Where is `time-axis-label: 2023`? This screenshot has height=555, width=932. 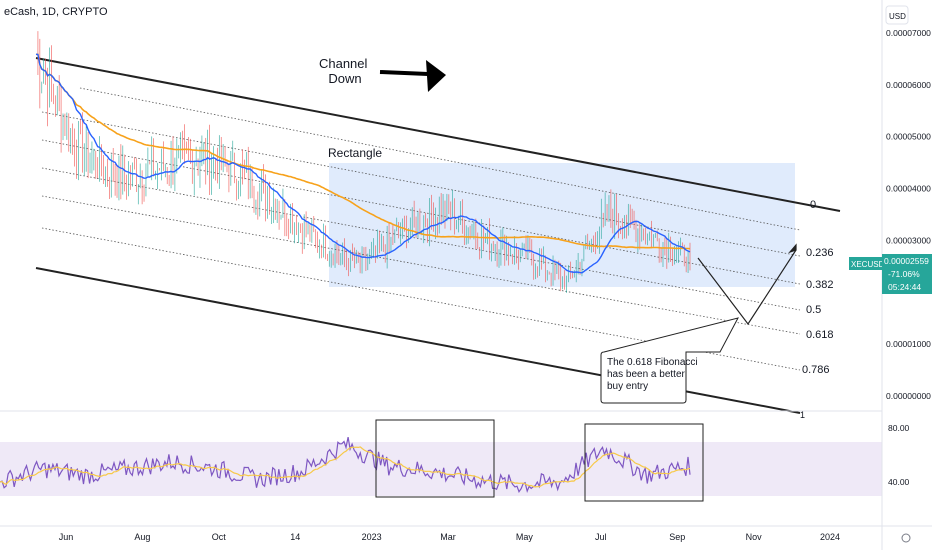 time-axis-label: 2023 is located at coordinates (372, 537).